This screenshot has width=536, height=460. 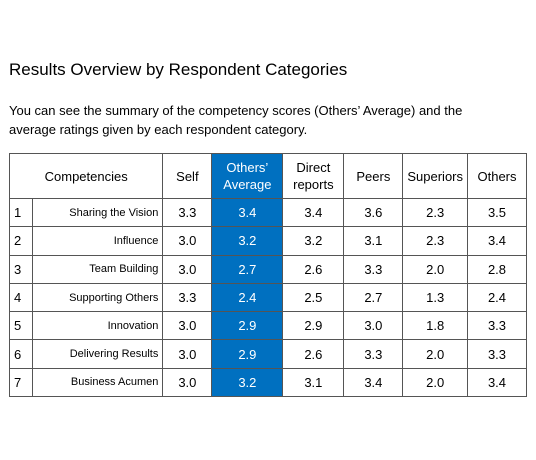 I want to click on competency-name: Delivering Results, so click(x=97, y=354).